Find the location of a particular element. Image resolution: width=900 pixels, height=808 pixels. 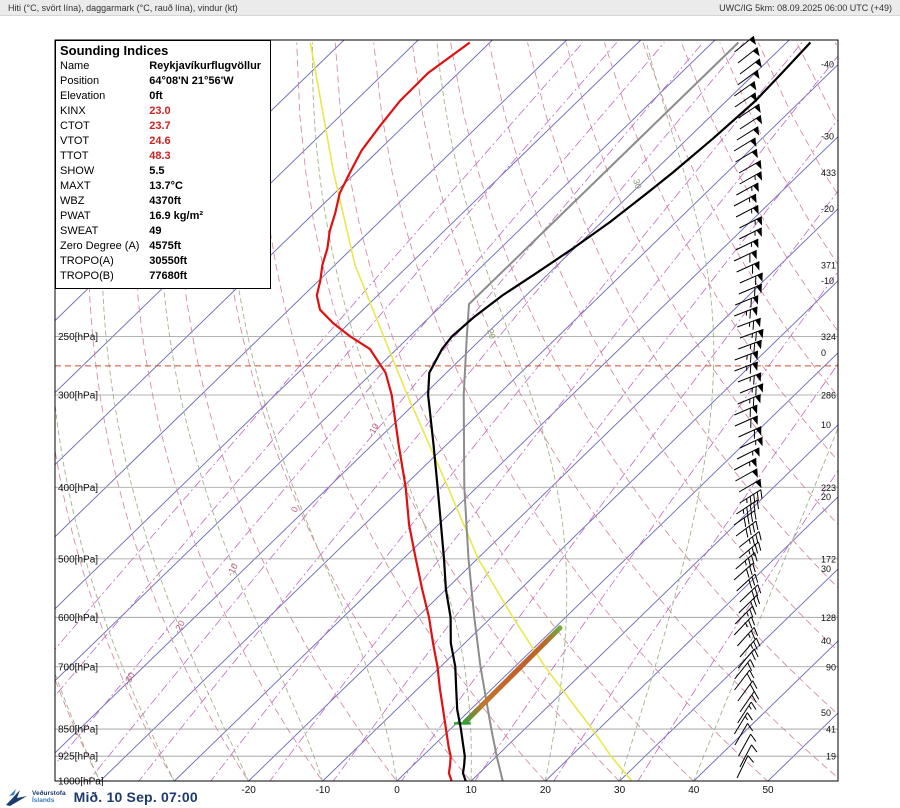

index-value: 64°08'N 21°56'W is located at coordinates (191, 81).